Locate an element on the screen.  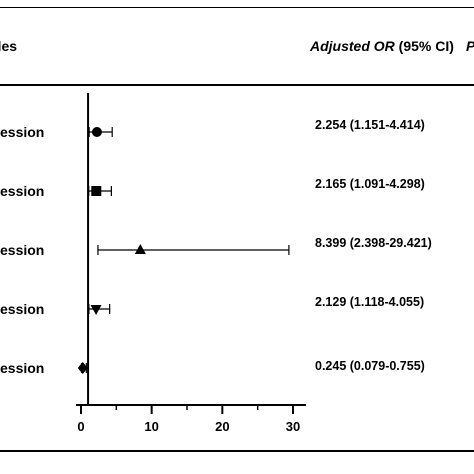
x-tick-label-30: 30 is located at coordinates (293, 426).